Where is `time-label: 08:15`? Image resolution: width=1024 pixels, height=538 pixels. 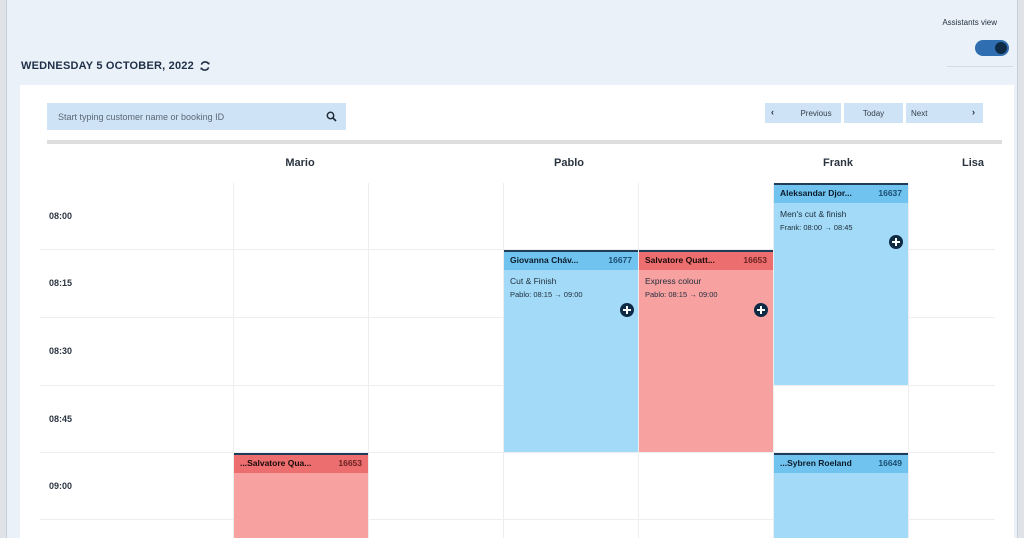 time-label: 08:15 is located at coordinates (61, 283).